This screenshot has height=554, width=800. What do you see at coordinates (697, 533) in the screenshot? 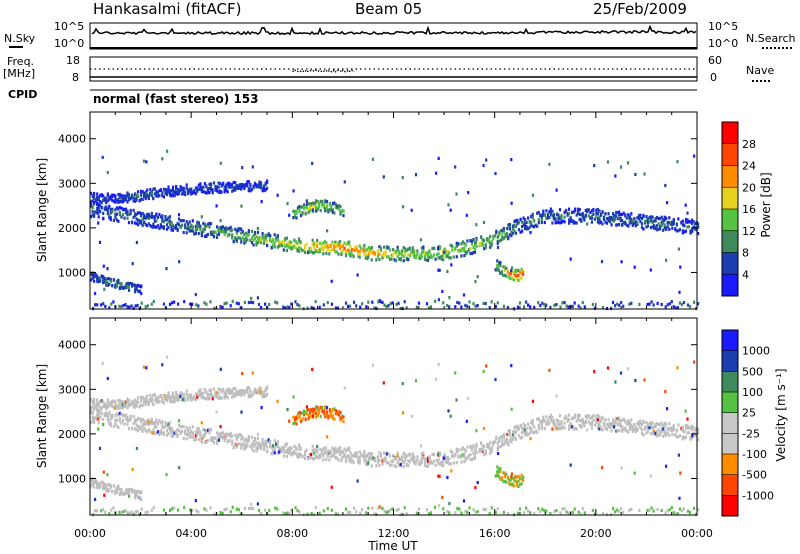
I see `time-tick-label: 00:00` at bounding box center [697, 533].